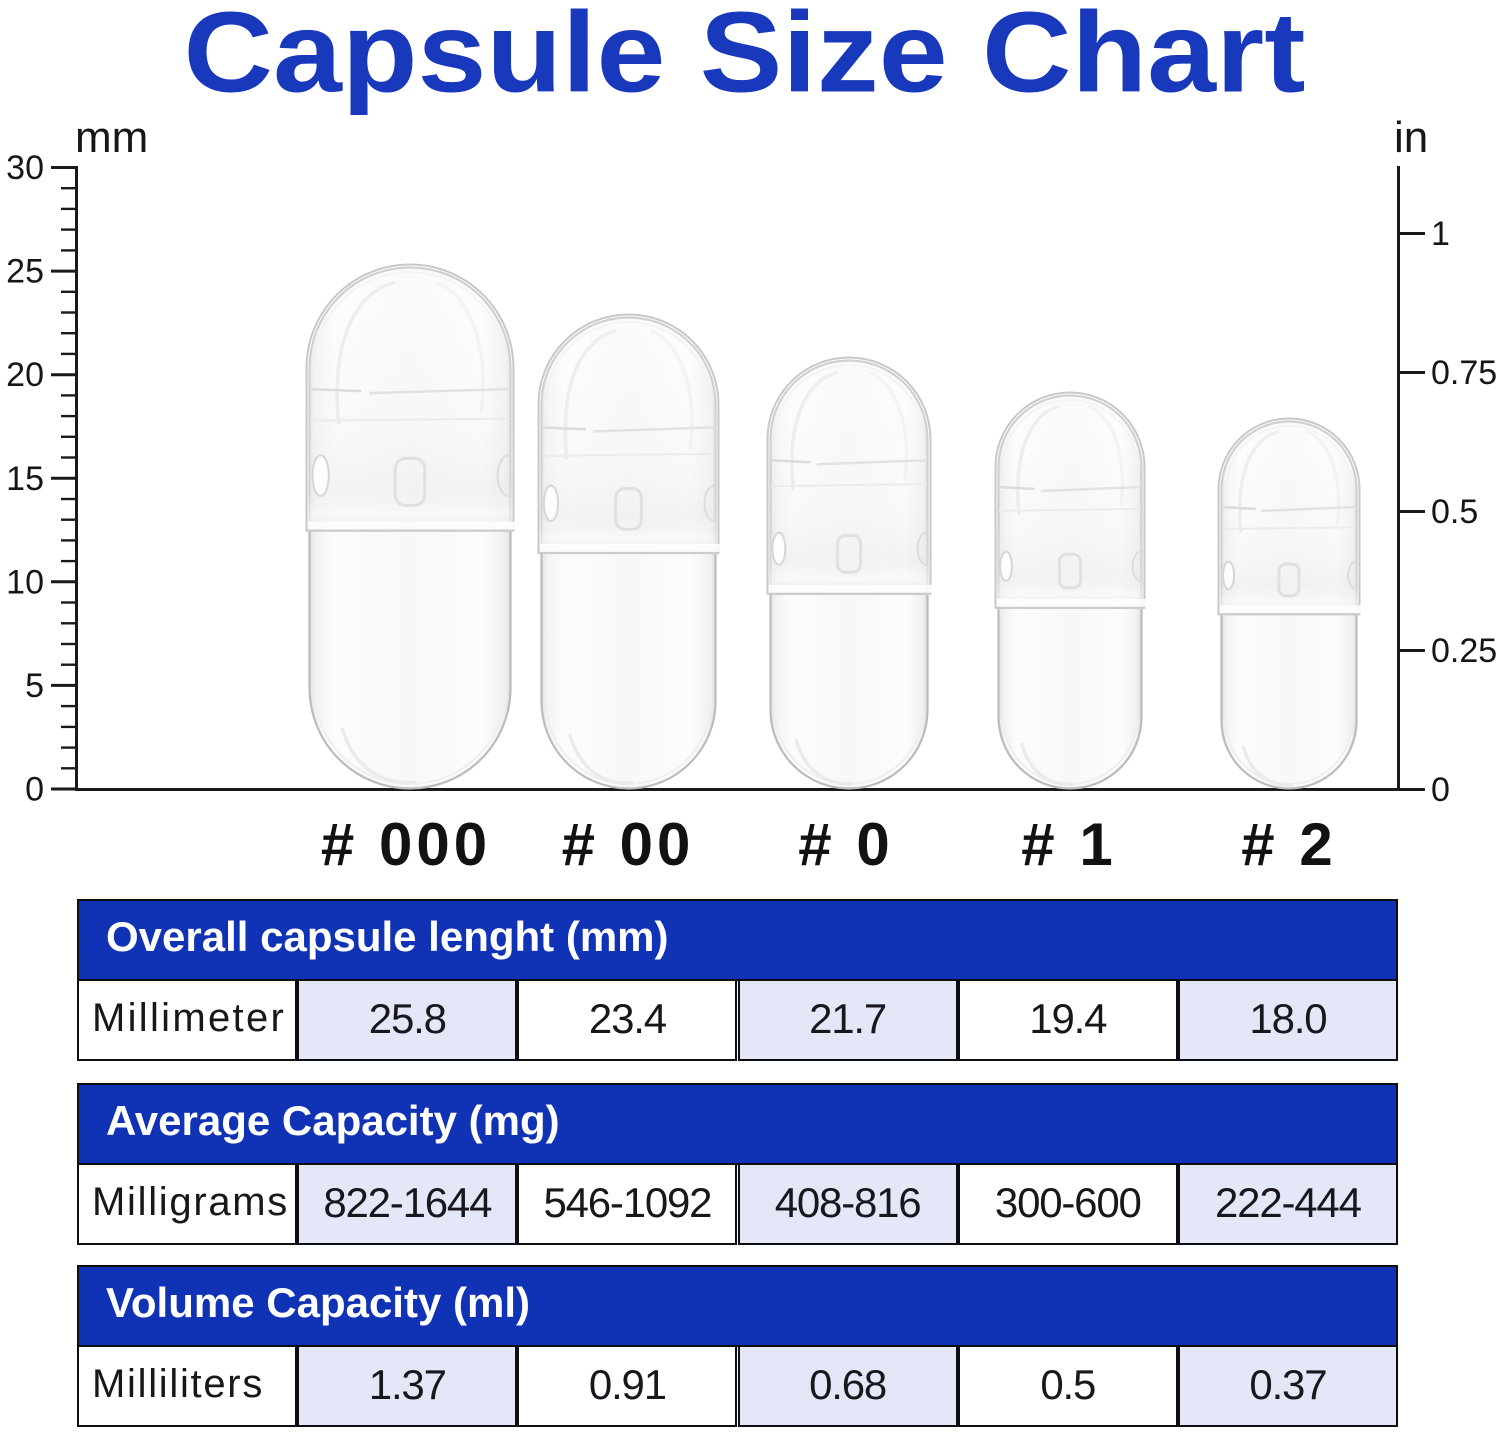 This screenshot has width=1500, height=1432. What do you see at coordinates (25, 582) in the screenshot?
I see `svg-text: 10` at bounding box center [25, 582].